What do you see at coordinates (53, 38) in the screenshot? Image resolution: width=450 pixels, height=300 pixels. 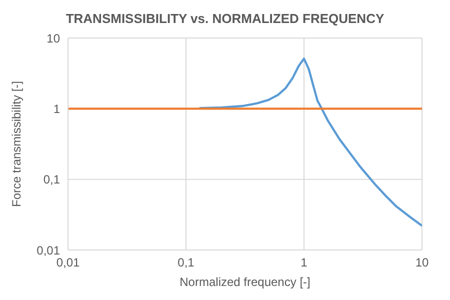 I see `y-tick-label: 10` at bounding box center [53, 38].